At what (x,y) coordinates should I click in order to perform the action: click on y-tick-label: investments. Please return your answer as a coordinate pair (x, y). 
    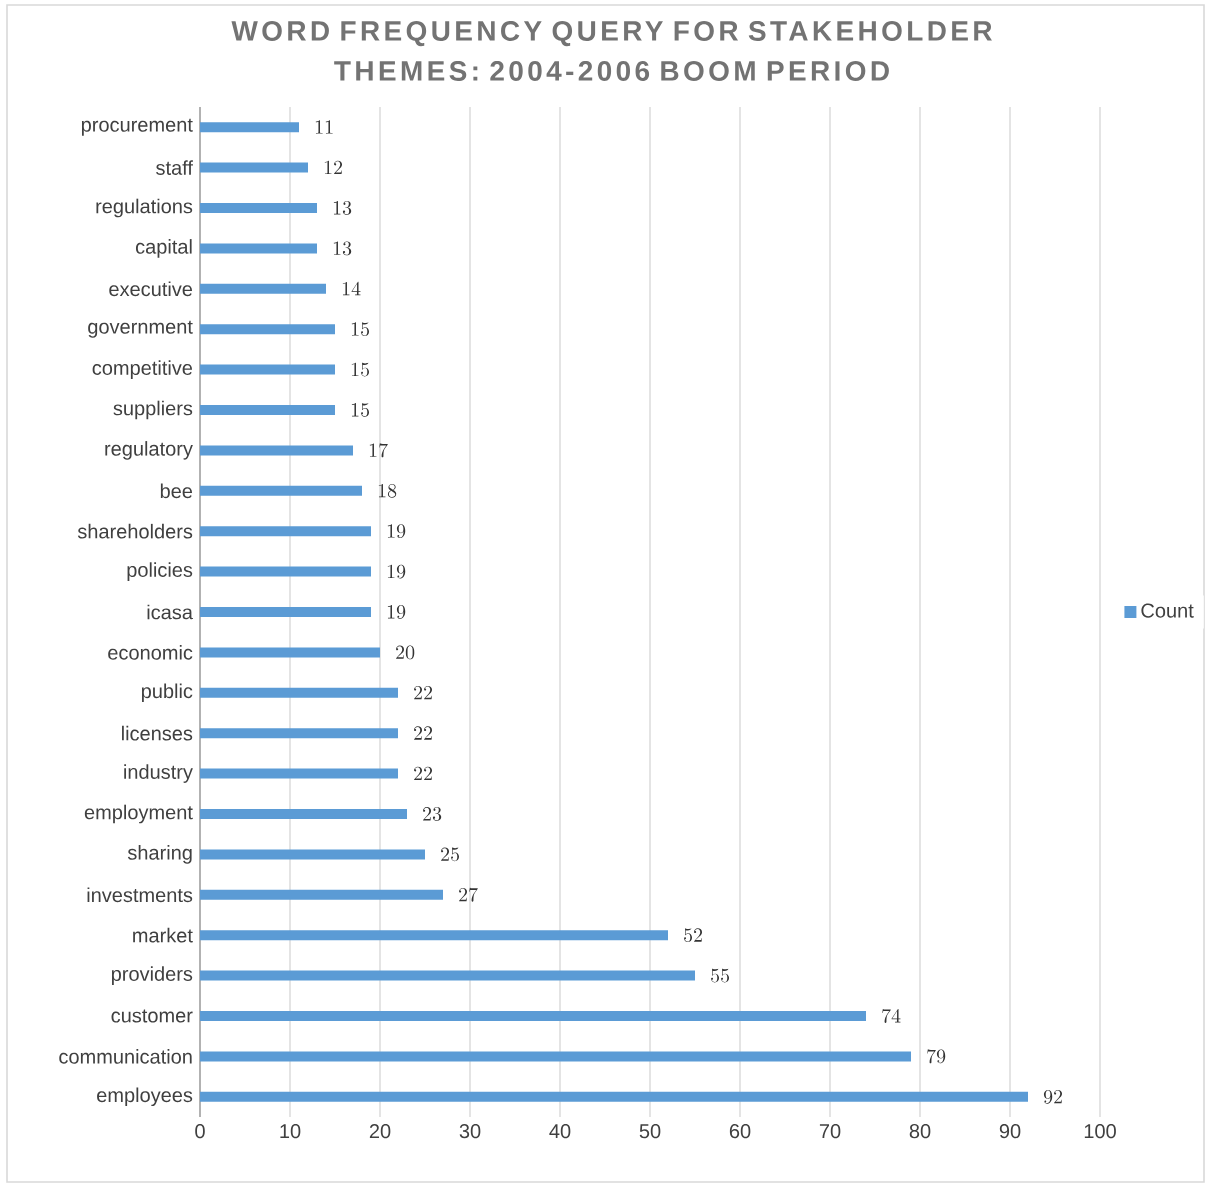
    Looking at the image, I should click on (140, 895).